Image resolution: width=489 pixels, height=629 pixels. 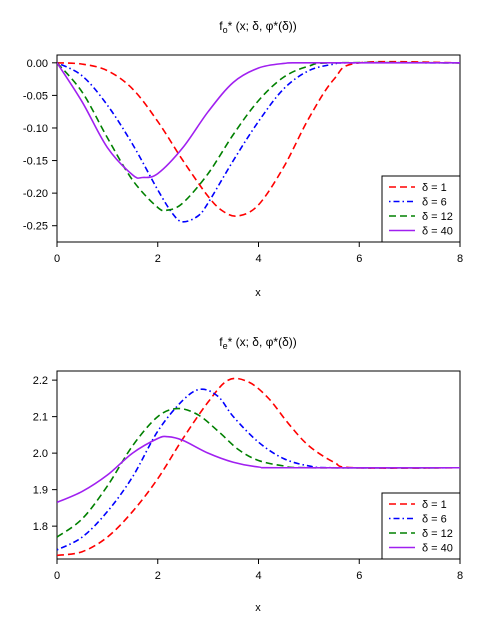 I want to click on chart-top-legend: δ = 1 δ = 6 δ = 12 δ = 40, so click(x=421, y=209).